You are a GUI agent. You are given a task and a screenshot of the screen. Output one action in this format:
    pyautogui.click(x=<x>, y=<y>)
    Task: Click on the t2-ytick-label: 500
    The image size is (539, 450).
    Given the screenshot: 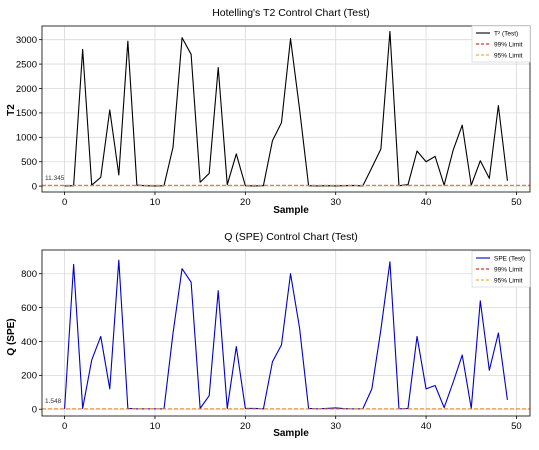 What is the action you would take?
    pyautogui.click(x=29, y=162)
    